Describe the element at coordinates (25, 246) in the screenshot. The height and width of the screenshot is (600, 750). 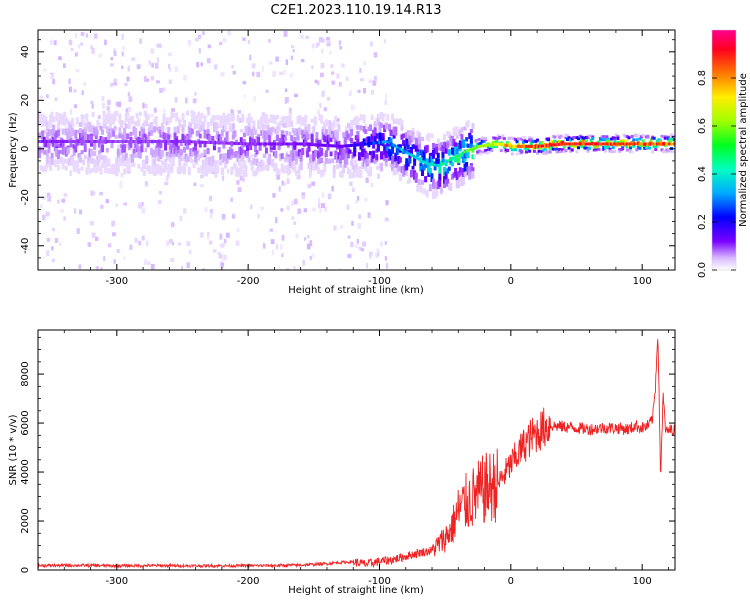
I see `spectrogram-y-tick-label: -40` at that location.